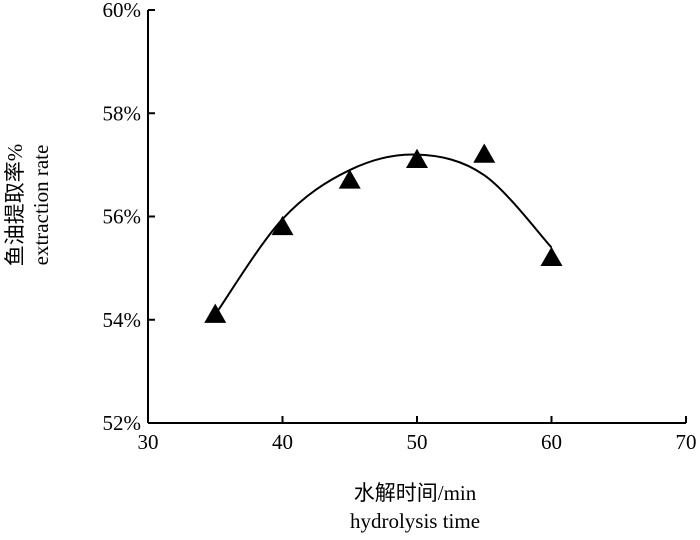 The width and height of the screenshot is (700, 540). I want to click on y-tick-label: 52%, so click(122, 423).